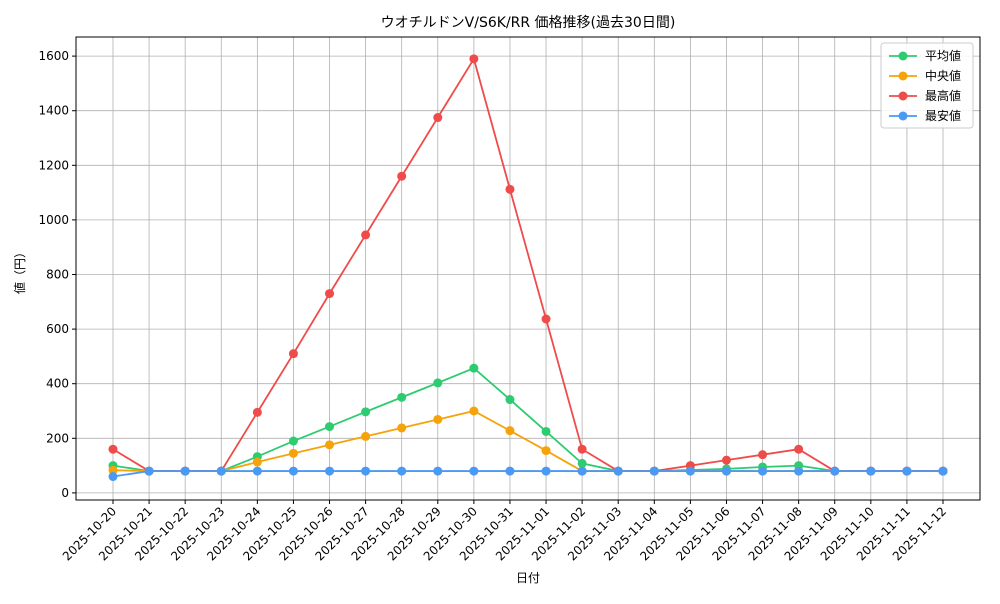 Image resolution: width=1000 pixels, height=604 pixels. Describe the element at coordinates (57, 275) in the screenshot. I see `y-tick-label: 800` at that location.